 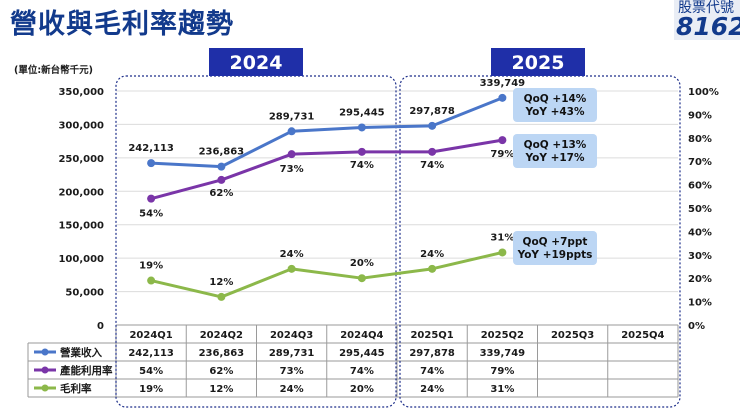 I want to click on table-cell-value: 73%, so click(x=292, y=371).